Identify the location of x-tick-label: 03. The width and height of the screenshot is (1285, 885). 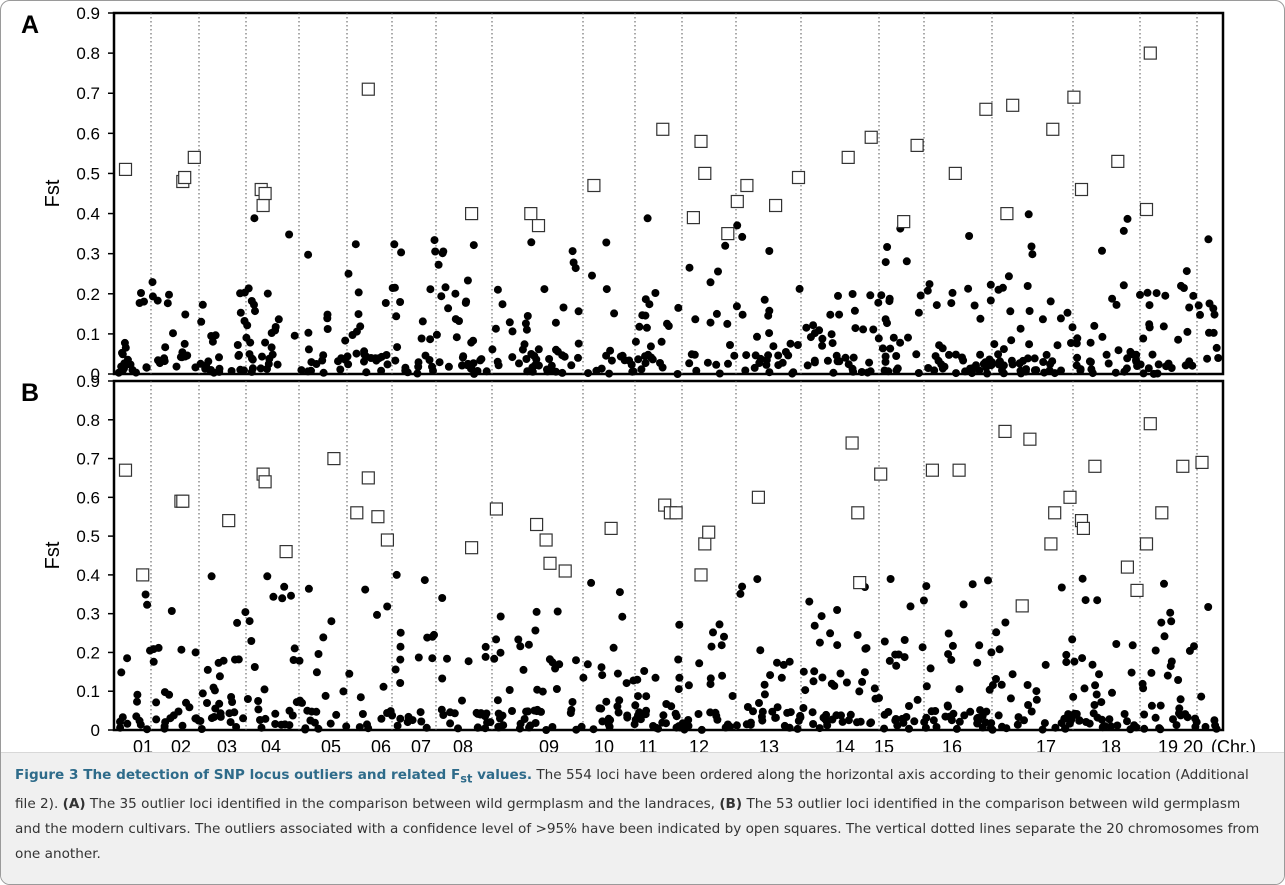
(227, 744).